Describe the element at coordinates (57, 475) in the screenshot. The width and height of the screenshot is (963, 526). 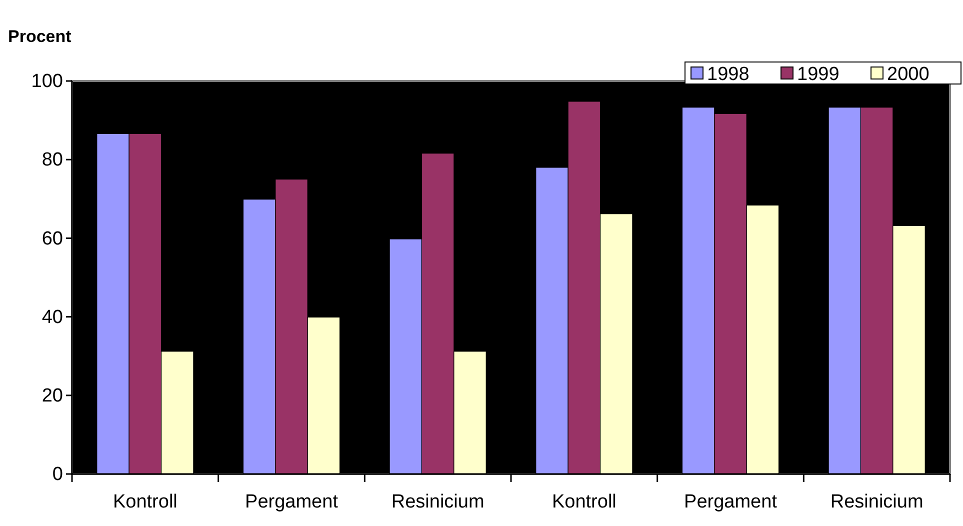
I see `y-tick-label: 0` at that location.